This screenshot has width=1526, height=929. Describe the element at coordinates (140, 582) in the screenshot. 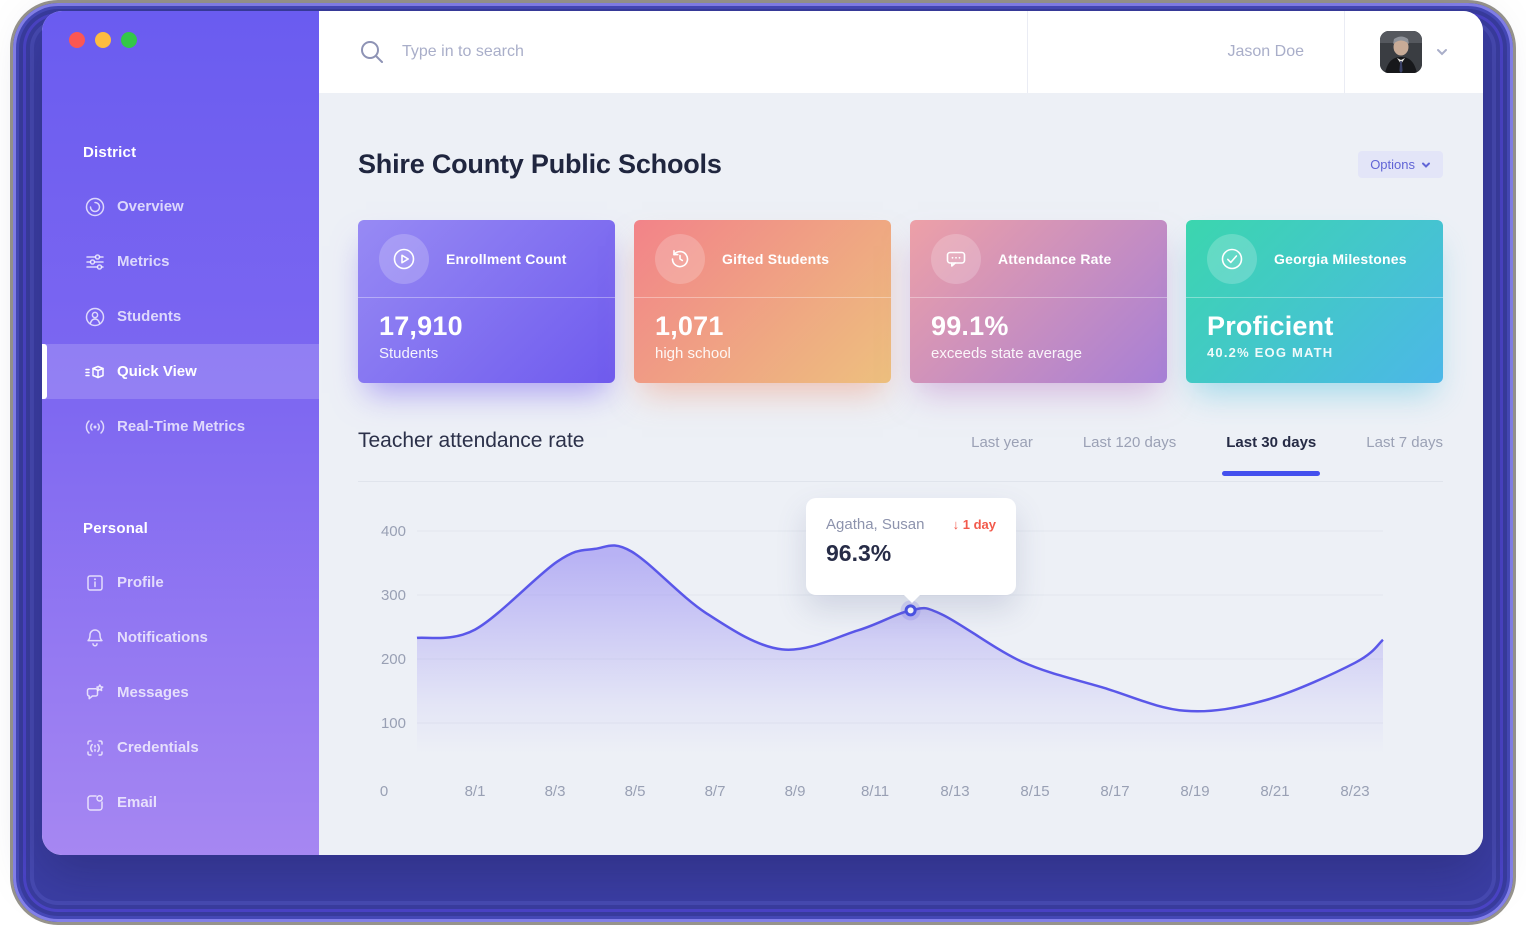

I see `sidebar-item-label: Profile` at that location.